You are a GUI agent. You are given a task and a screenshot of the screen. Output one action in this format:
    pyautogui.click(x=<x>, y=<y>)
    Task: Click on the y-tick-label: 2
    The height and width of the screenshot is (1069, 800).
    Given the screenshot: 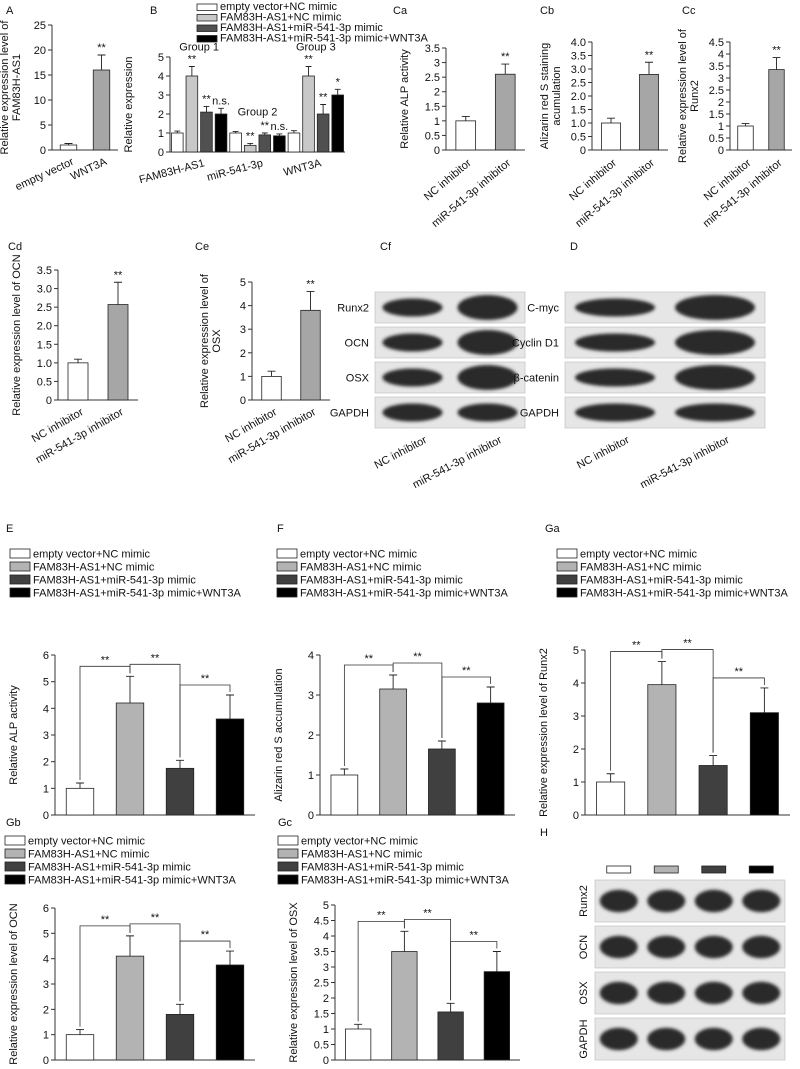 What is the action you would take?
    pyautogui.click(x=311, y=736)
    